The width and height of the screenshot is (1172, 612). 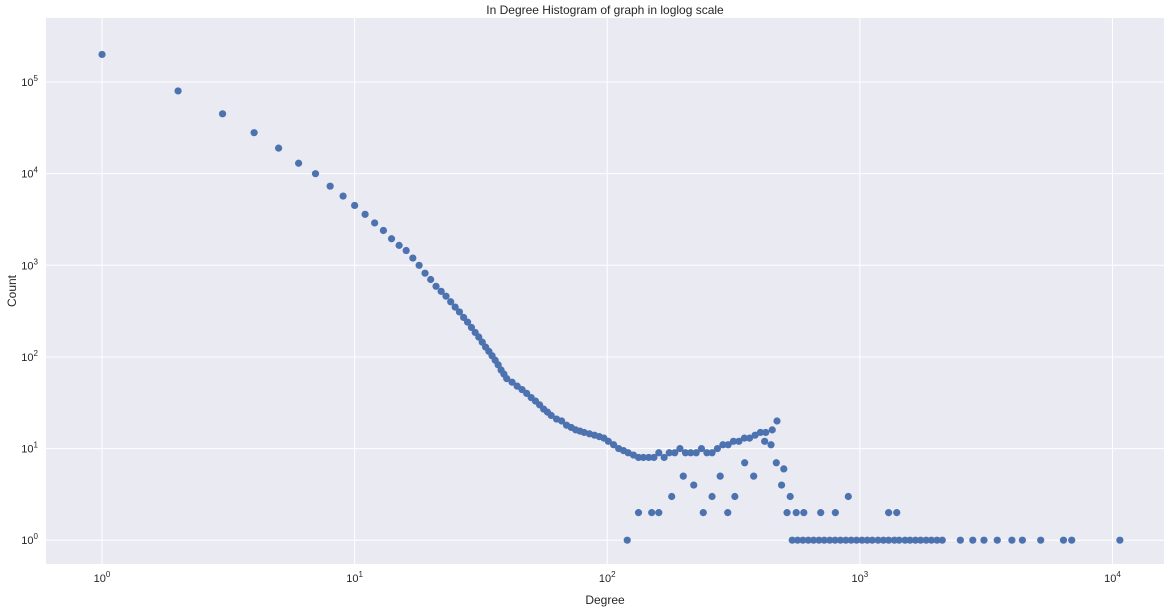 What do you see at coordinates (361, 574) in the screenshot?
I see `x-tick-label-exponent: 1` at bounding box center [361, 574].